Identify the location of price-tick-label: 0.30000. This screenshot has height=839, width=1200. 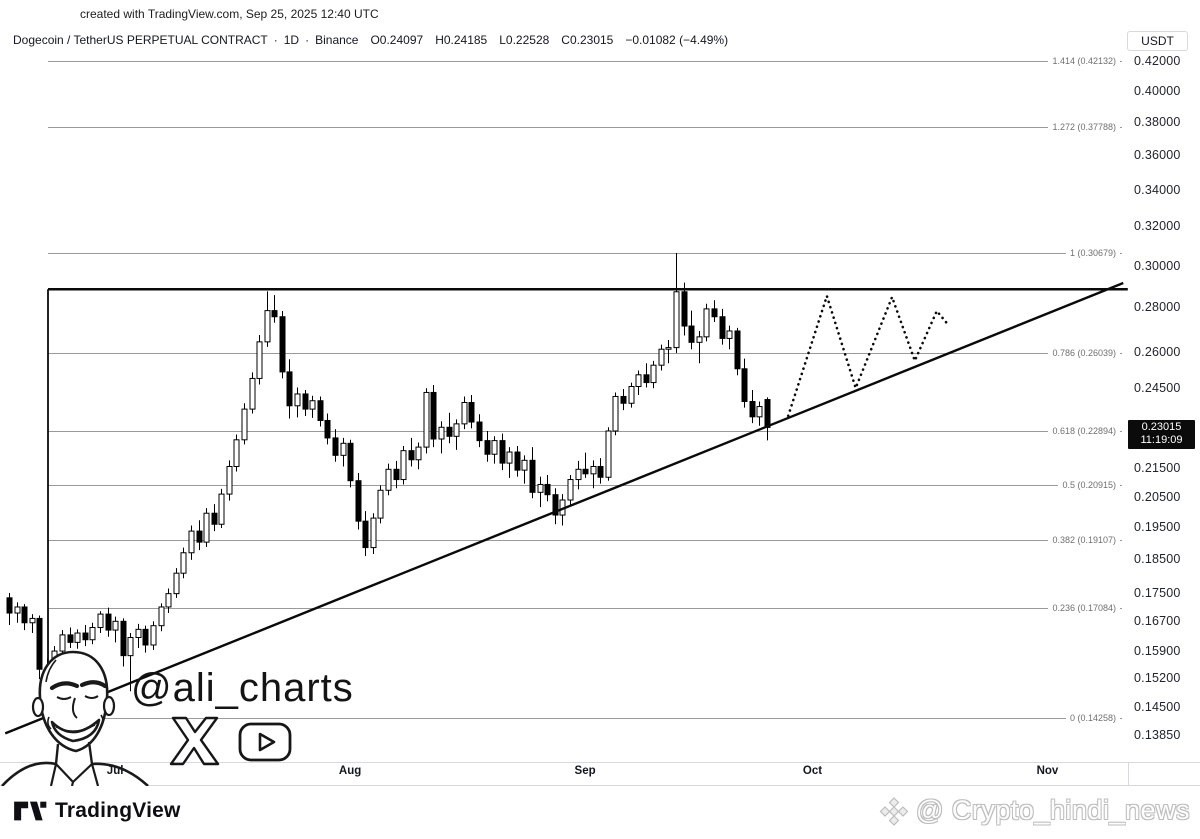
(1157, 265).